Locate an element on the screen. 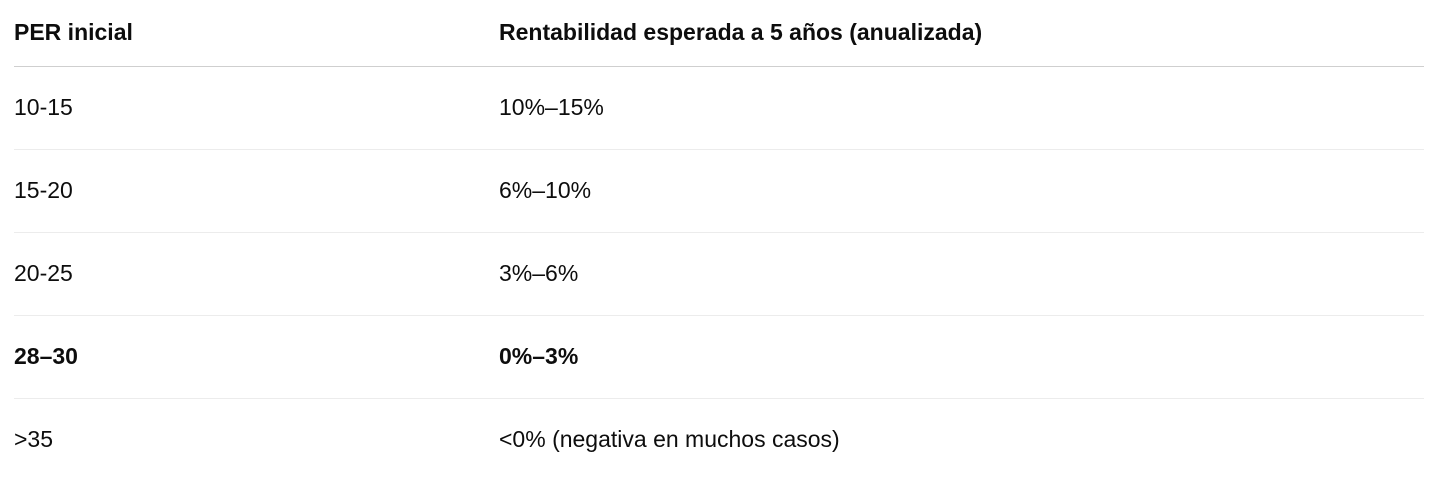 The width and height of the screenshot is (1456, 481). header-per-inicial: PER inicial is located at coordinates (73, 31).